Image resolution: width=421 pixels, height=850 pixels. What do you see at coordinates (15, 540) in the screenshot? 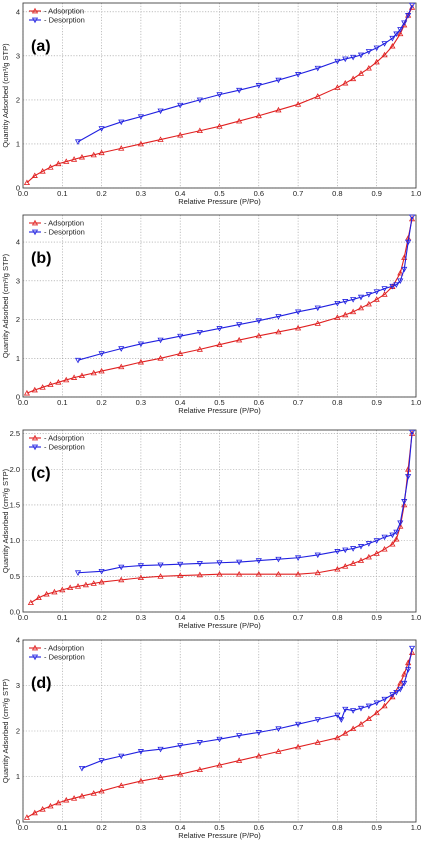
I see `y-tick-label: 1.0` at bounding box center [15, 540].